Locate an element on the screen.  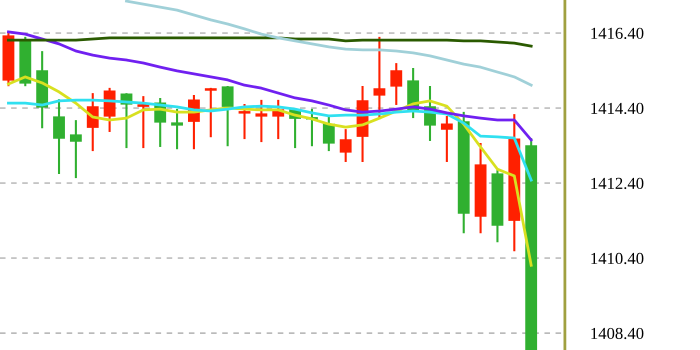
y-tick-label: 1412.40 is located at coordinates (617, 184).